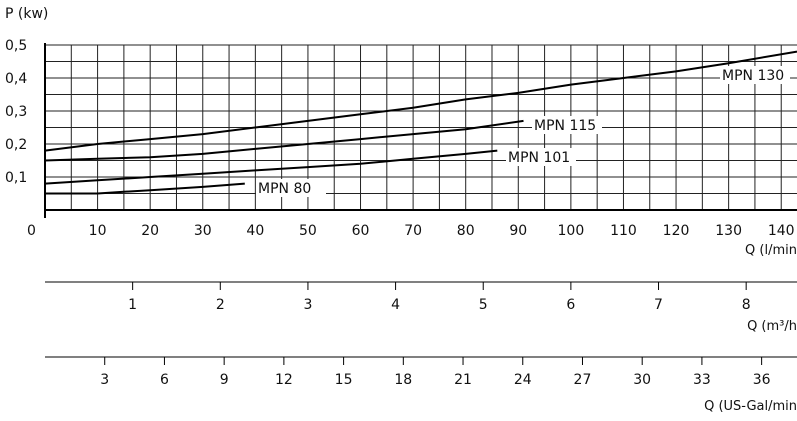 The height and width of the screenshot is (421, 797). What do you see at coordinates (16, 145) in the screenshot?
I see `y-tick-label: 0,2` at bounding box center [16, 145].